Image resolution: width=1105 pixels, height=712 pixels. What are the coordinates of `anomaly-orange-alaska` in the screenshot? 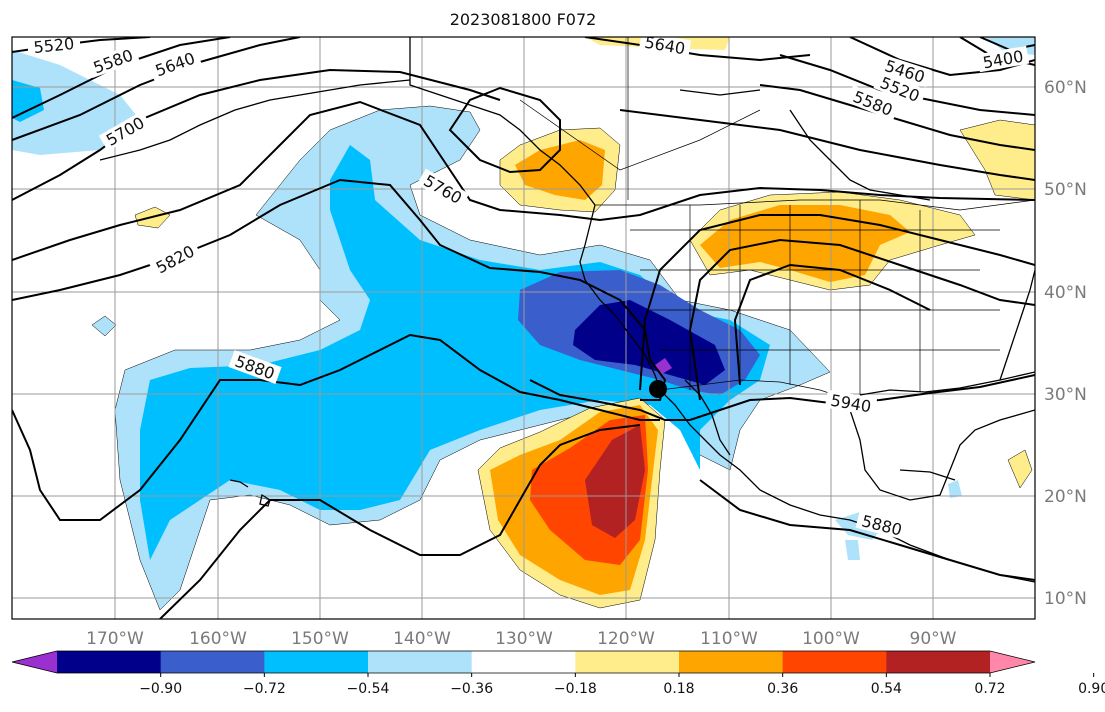 It's located at (560, 170).